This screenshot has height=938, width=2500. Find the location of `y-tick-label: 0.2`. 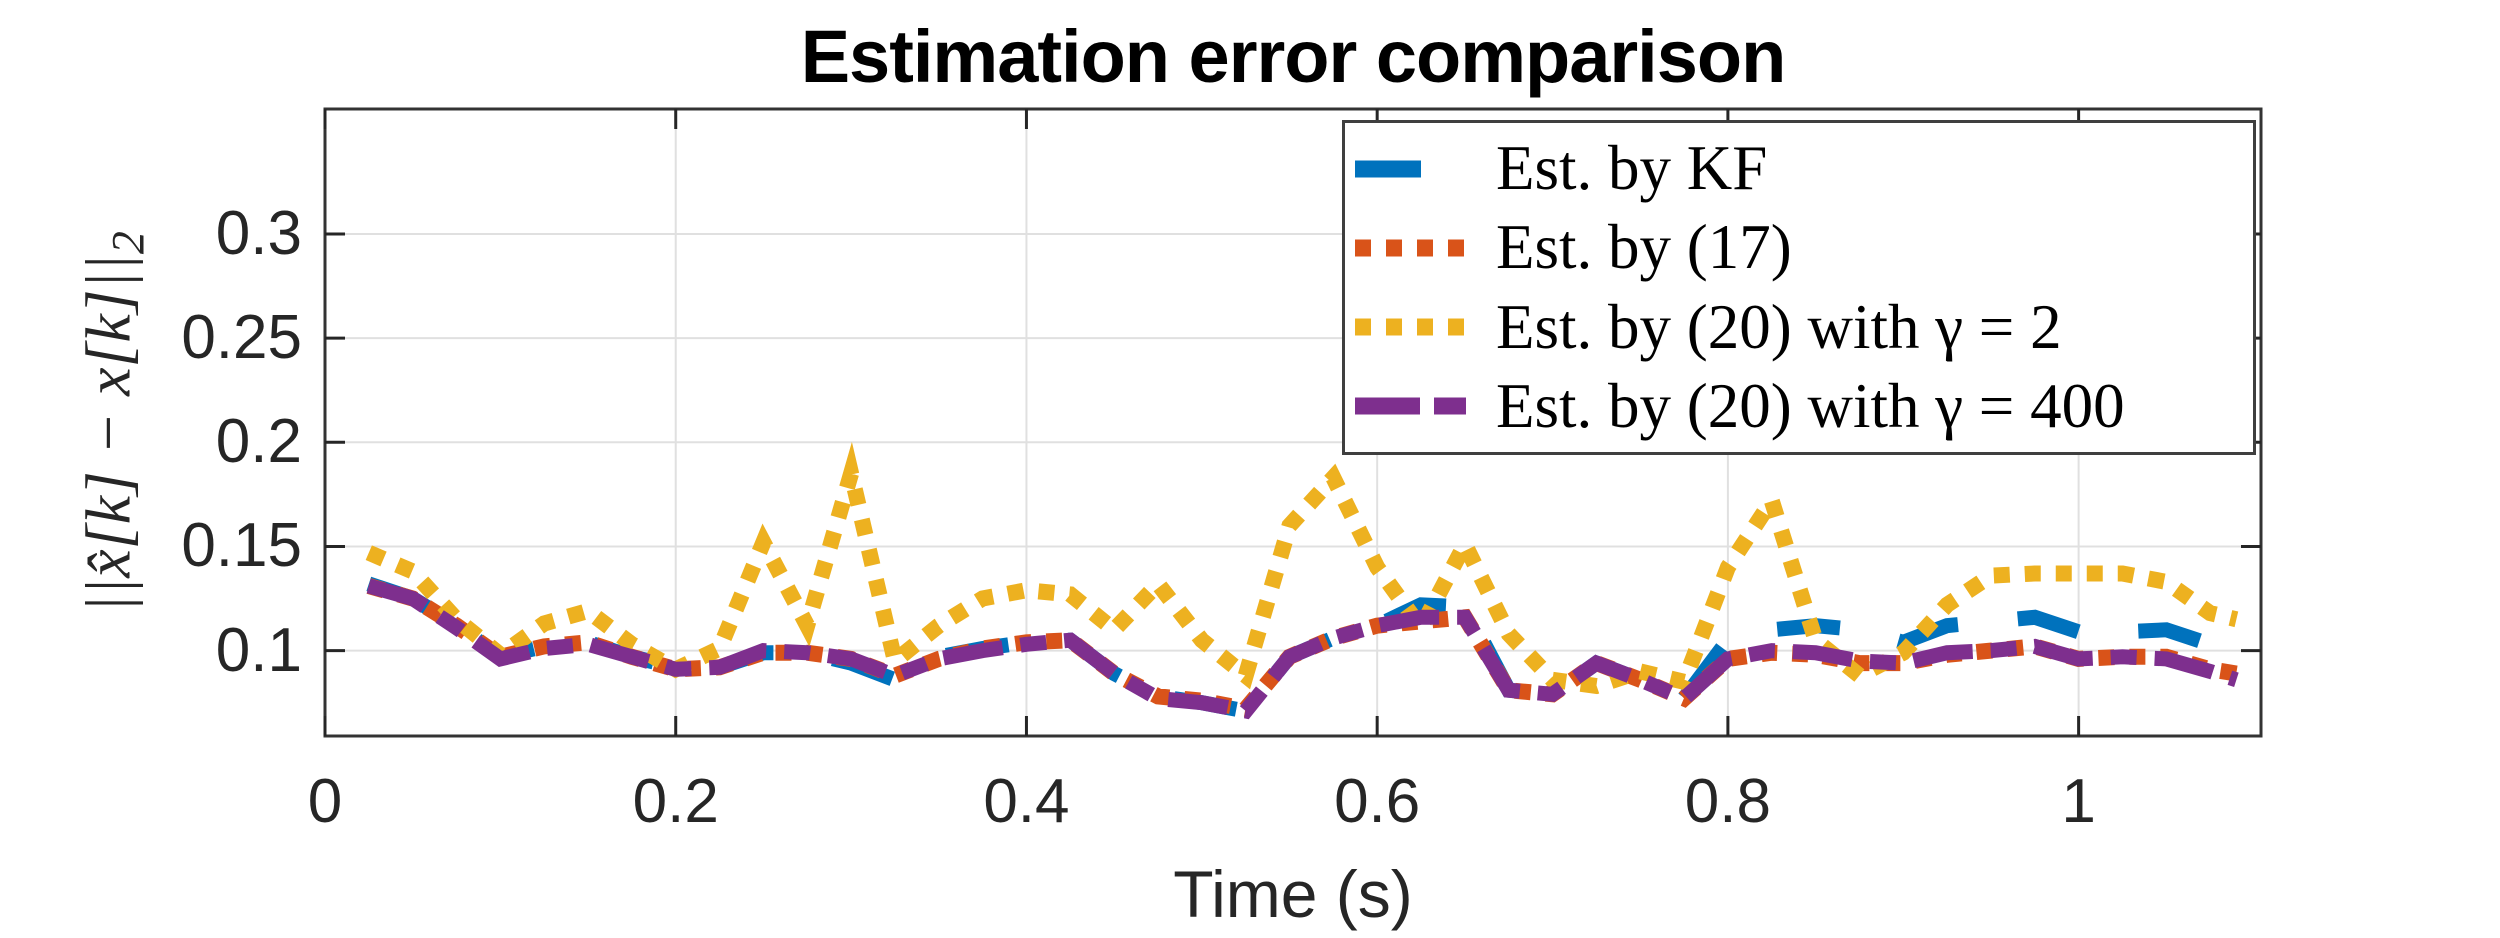

y-tick-label: 0.2 is located at coordinates (258, 442).